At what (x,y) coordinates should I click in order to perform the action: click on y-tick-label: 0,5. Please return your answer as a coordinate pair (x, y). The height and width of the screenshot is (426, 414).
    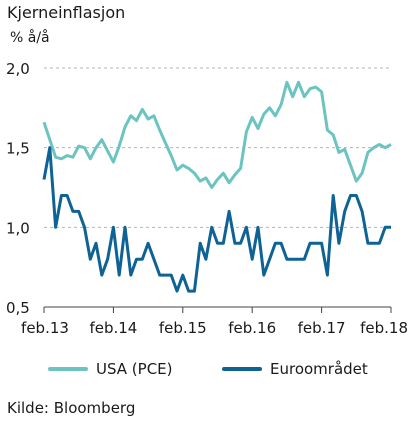
    Looking at the image, I should click on (18, 308).